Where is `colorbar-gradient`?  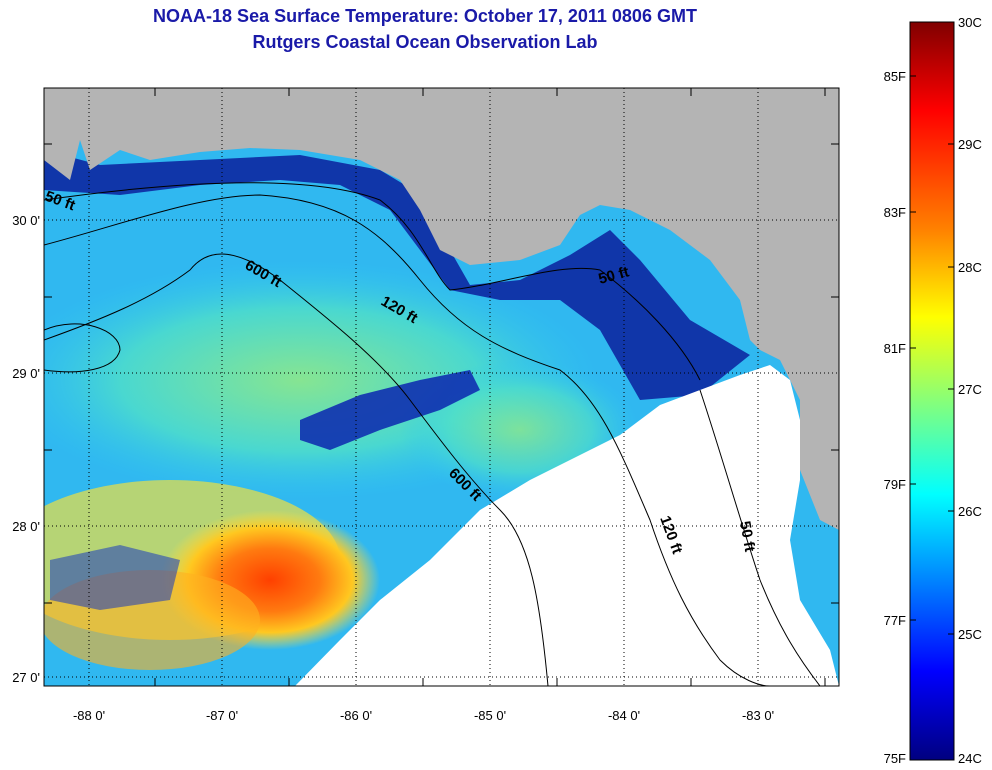 colorbar-gradient is located at coordinates (932, 391).